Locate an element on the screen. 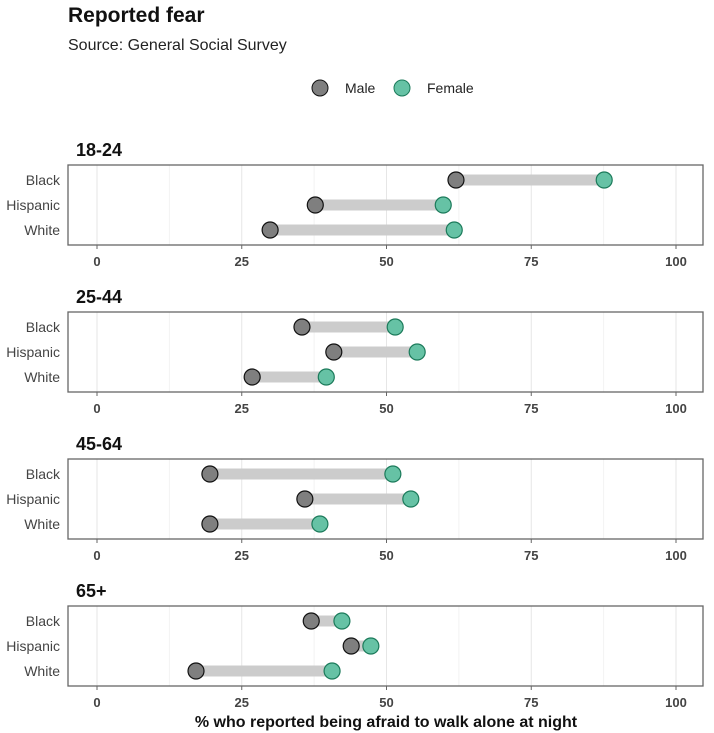 This screenshot has width=714, height=733. chart-title: Reported fear is located at coordinates (136, 15).